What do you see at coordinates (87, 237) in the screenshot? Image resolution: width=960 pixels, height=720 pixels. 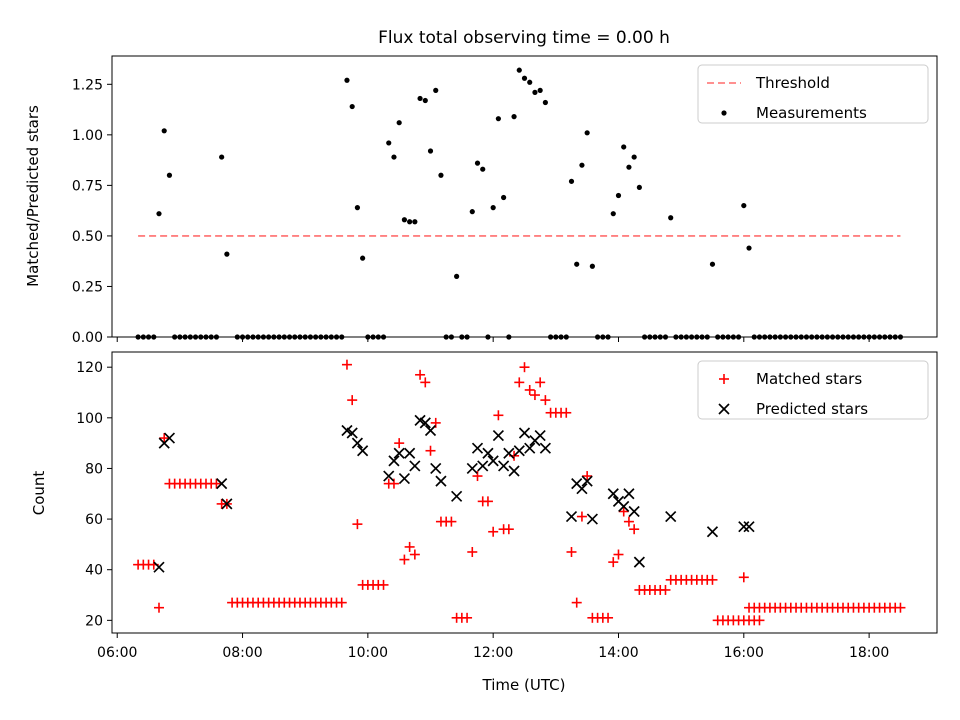 I see `ratio-y-tick-label: 0.50` at bounding box center [87, 237].